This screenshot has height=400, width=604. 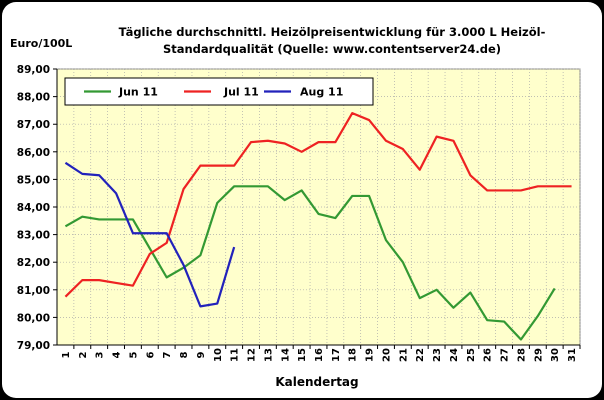 What do you see at coordinates (252, 355) in the screenshot?
I see `x-tick-label: 12` at bounding box center [252, 355].